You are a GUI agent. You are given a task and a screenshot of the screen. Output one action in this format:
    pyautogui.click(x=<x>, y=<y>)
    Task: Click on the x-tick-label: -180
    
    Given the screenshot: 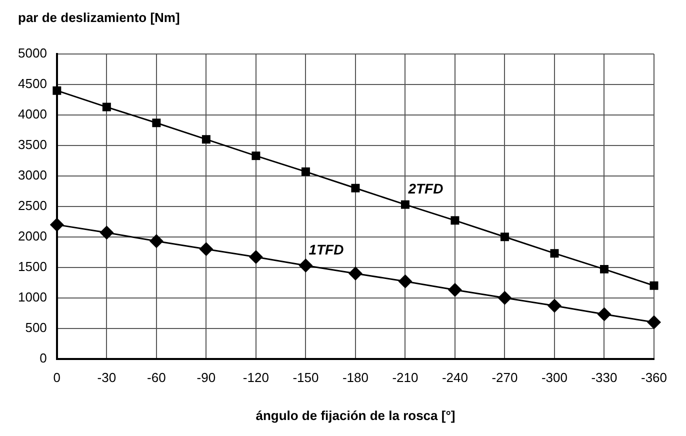 What is the action you would take?
    pyautogui.click(x=355, y=378)
    